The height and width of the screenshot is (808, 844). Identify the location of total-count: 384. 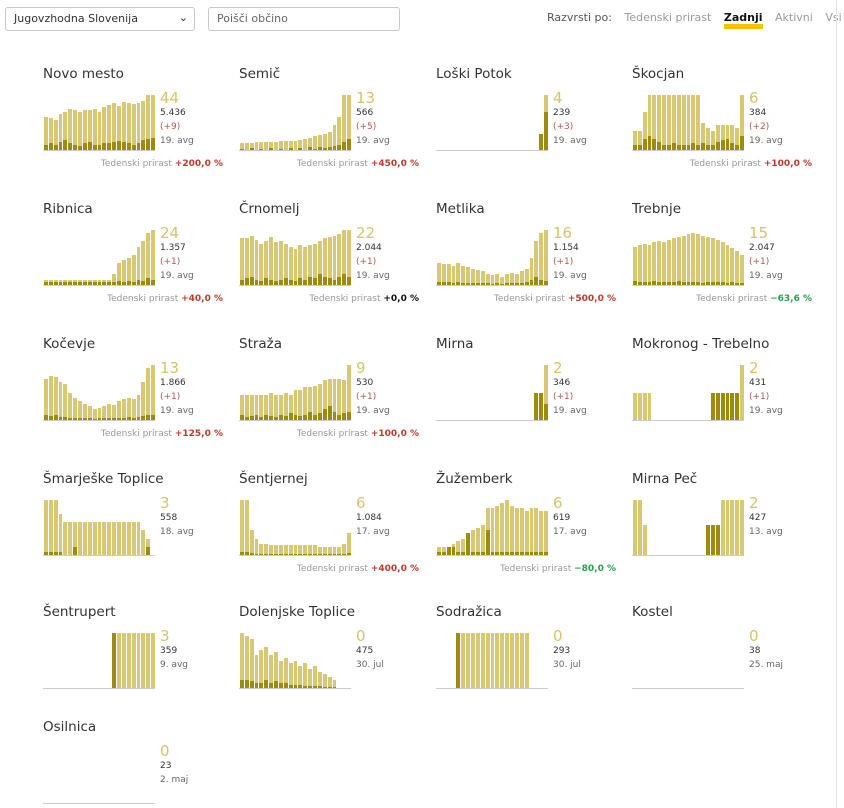
(758, 113).